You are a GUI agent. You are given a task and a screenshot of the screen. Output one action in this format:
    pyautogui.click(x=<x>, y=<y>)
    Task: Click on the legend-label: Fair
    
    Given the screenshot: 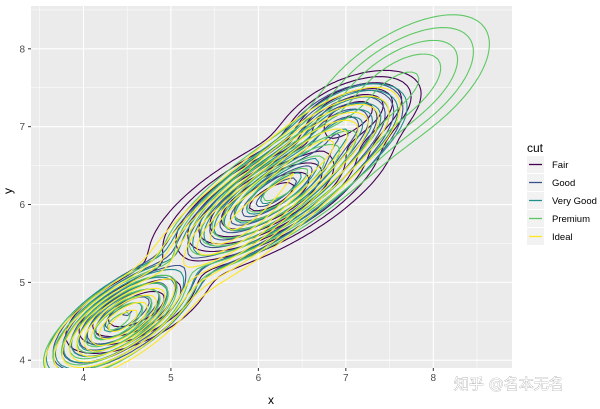 What is the action you would take?
    pyautogui.click(x=560, y=165)
    